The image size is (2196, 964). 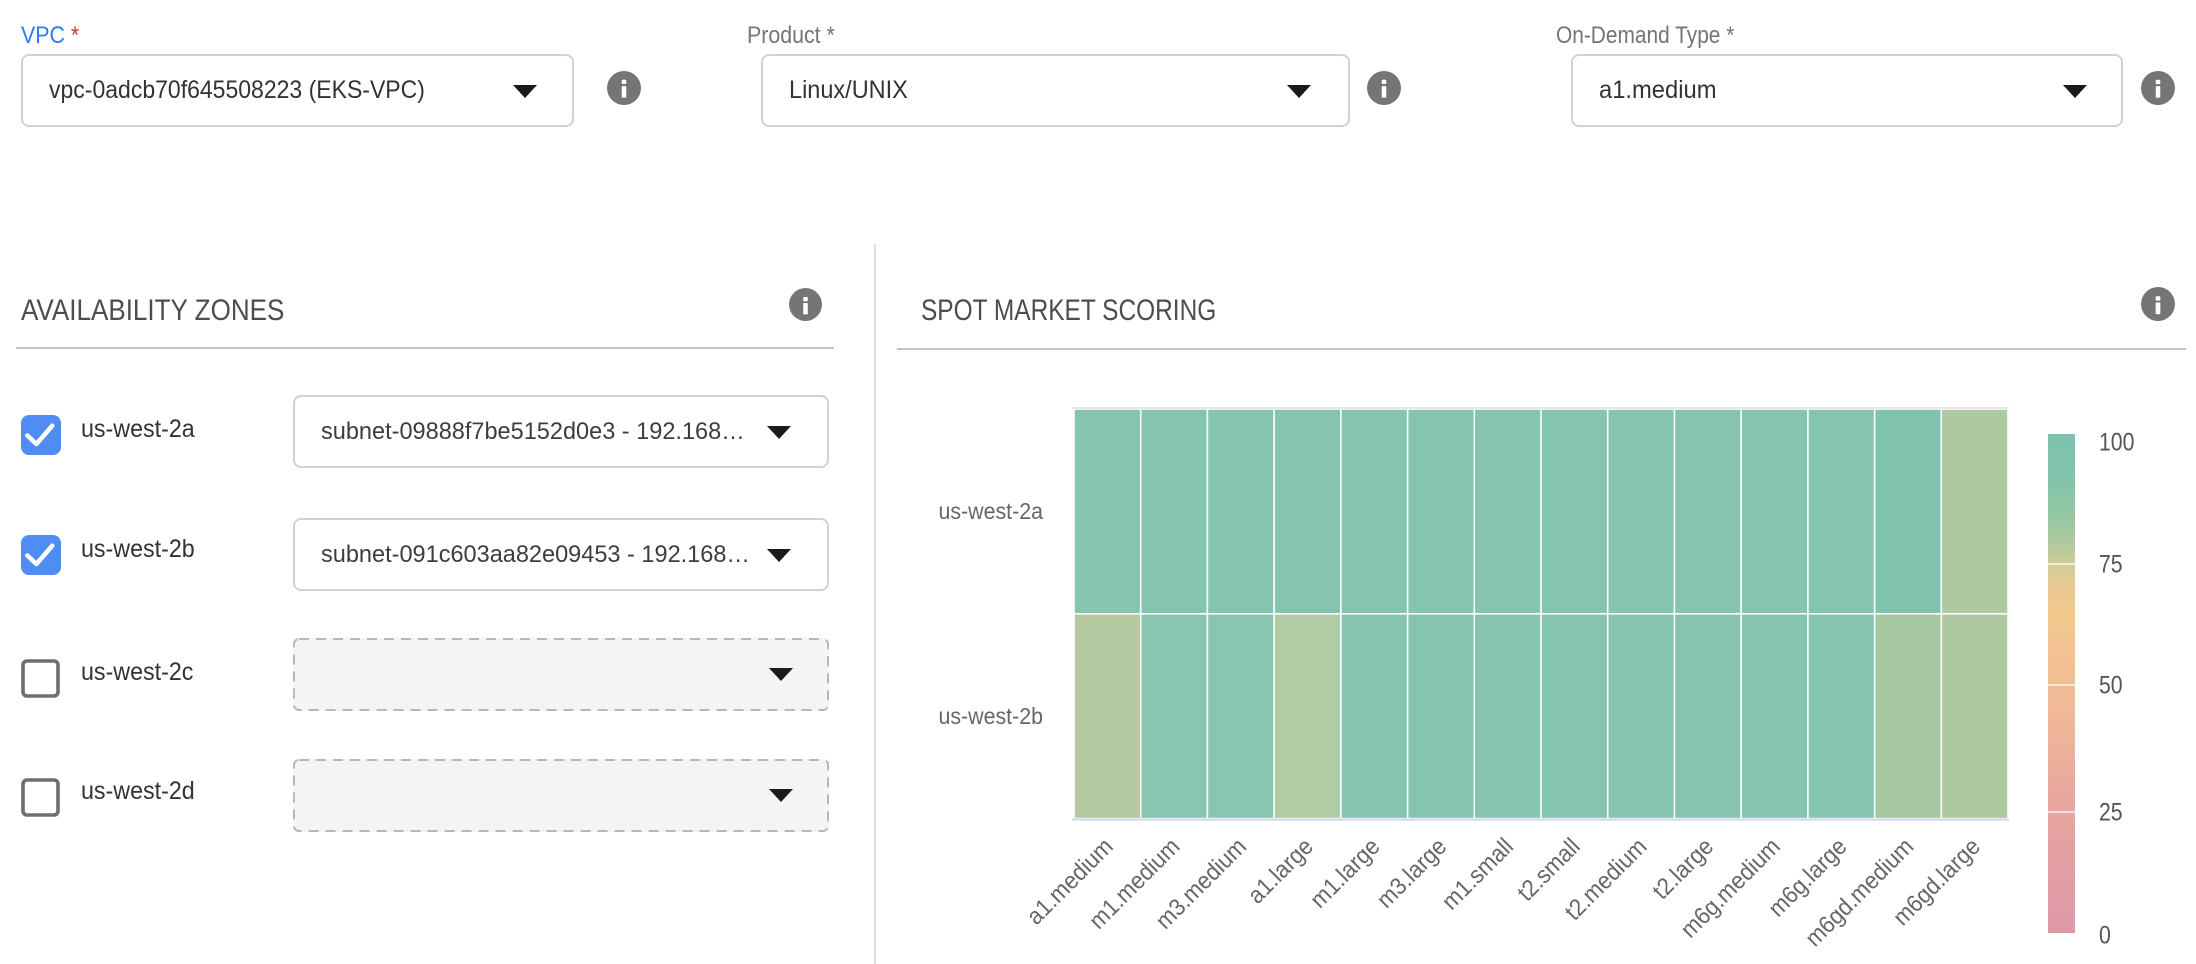 I want to click on svg-text: m1.large, so click(x=1344, y=873).